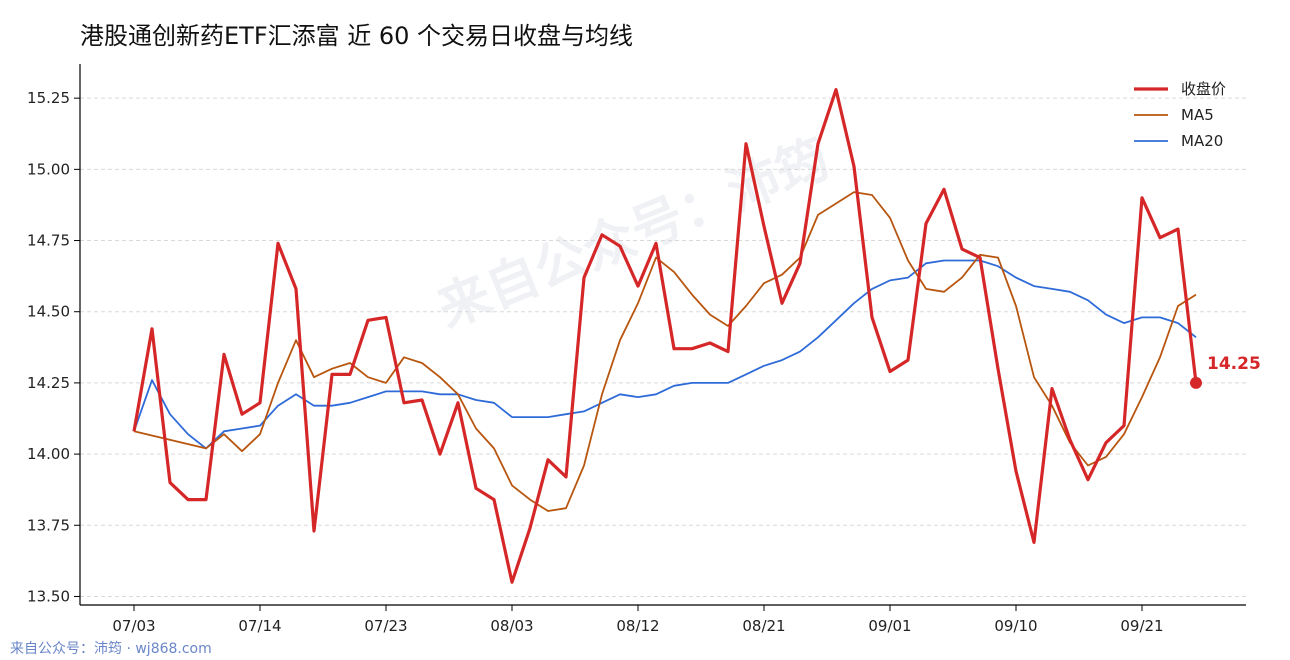  What do you see at coordinates (385, 626) in the screenshot?
I see `x-tick-label: 07/23` at bounding box center [385, 626].